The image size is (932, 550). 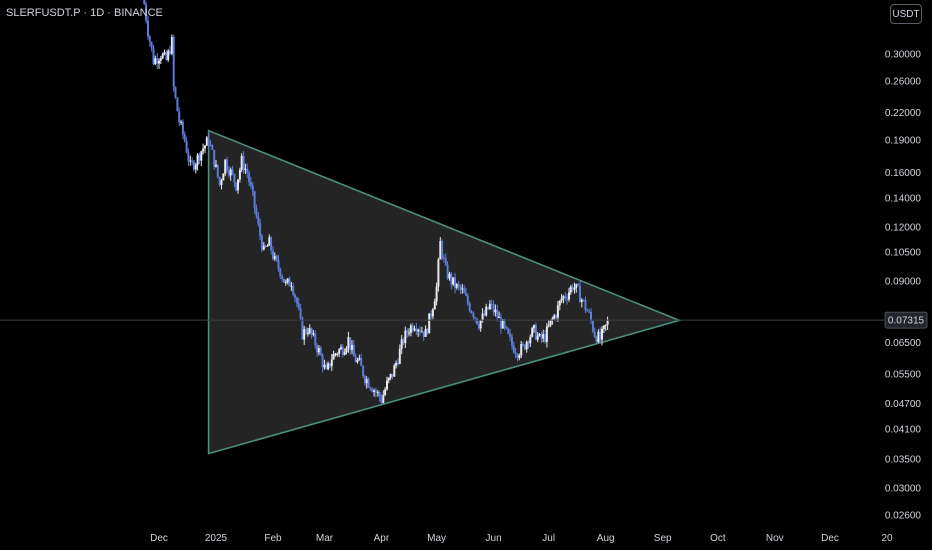 I want to click on price-tick-label: 0.14000, so click(x=903, y=198).